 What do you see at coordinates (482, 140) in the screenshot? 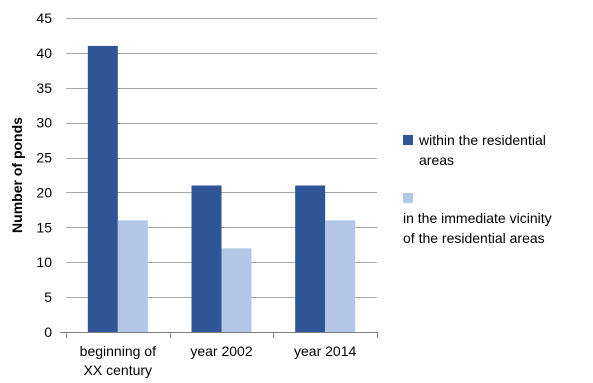
I see `legend-label-within-line-1: within the residential` at bounding box center [482, 140].